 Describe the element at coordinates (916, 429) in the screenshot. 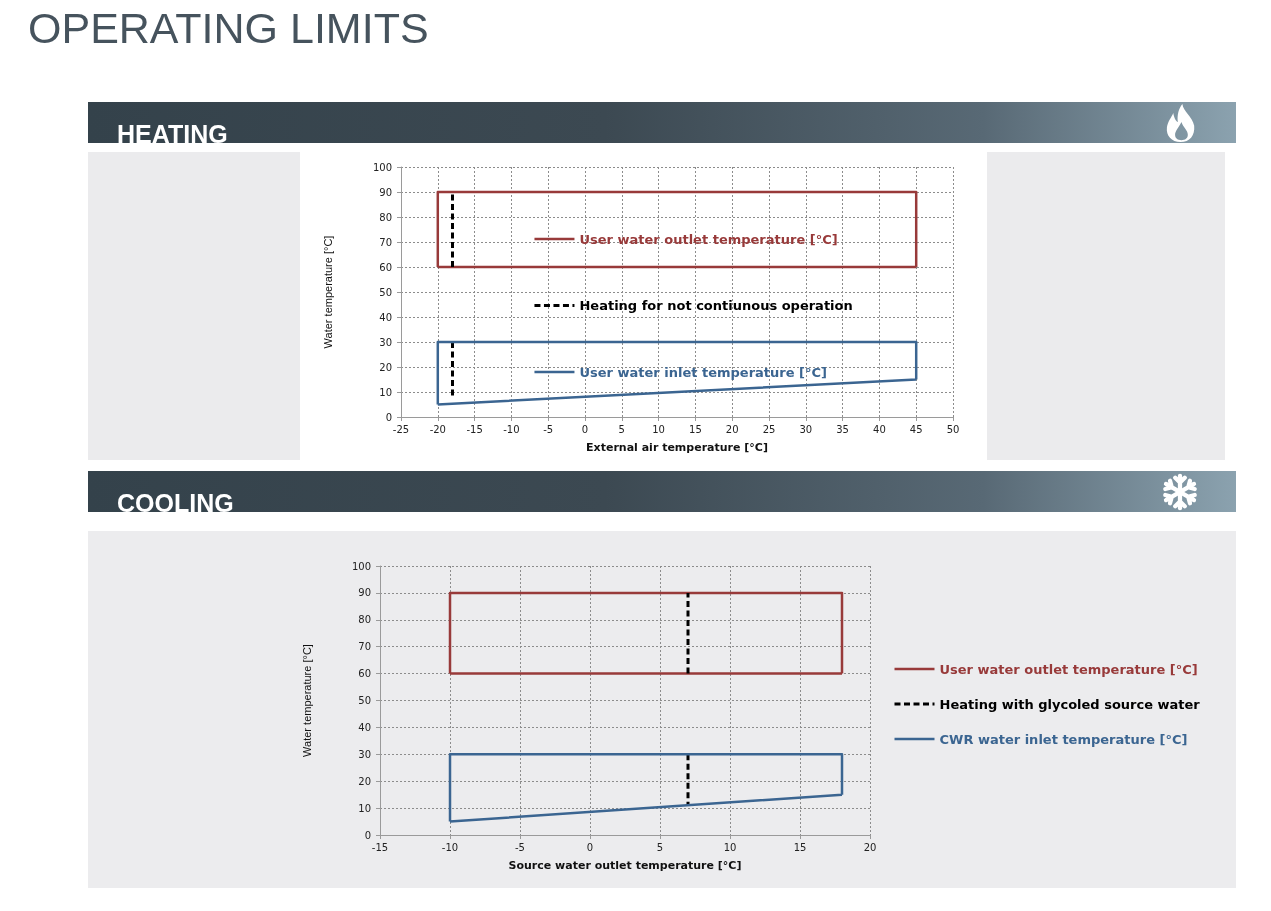

I see `x-tick-label: 45` at that location.